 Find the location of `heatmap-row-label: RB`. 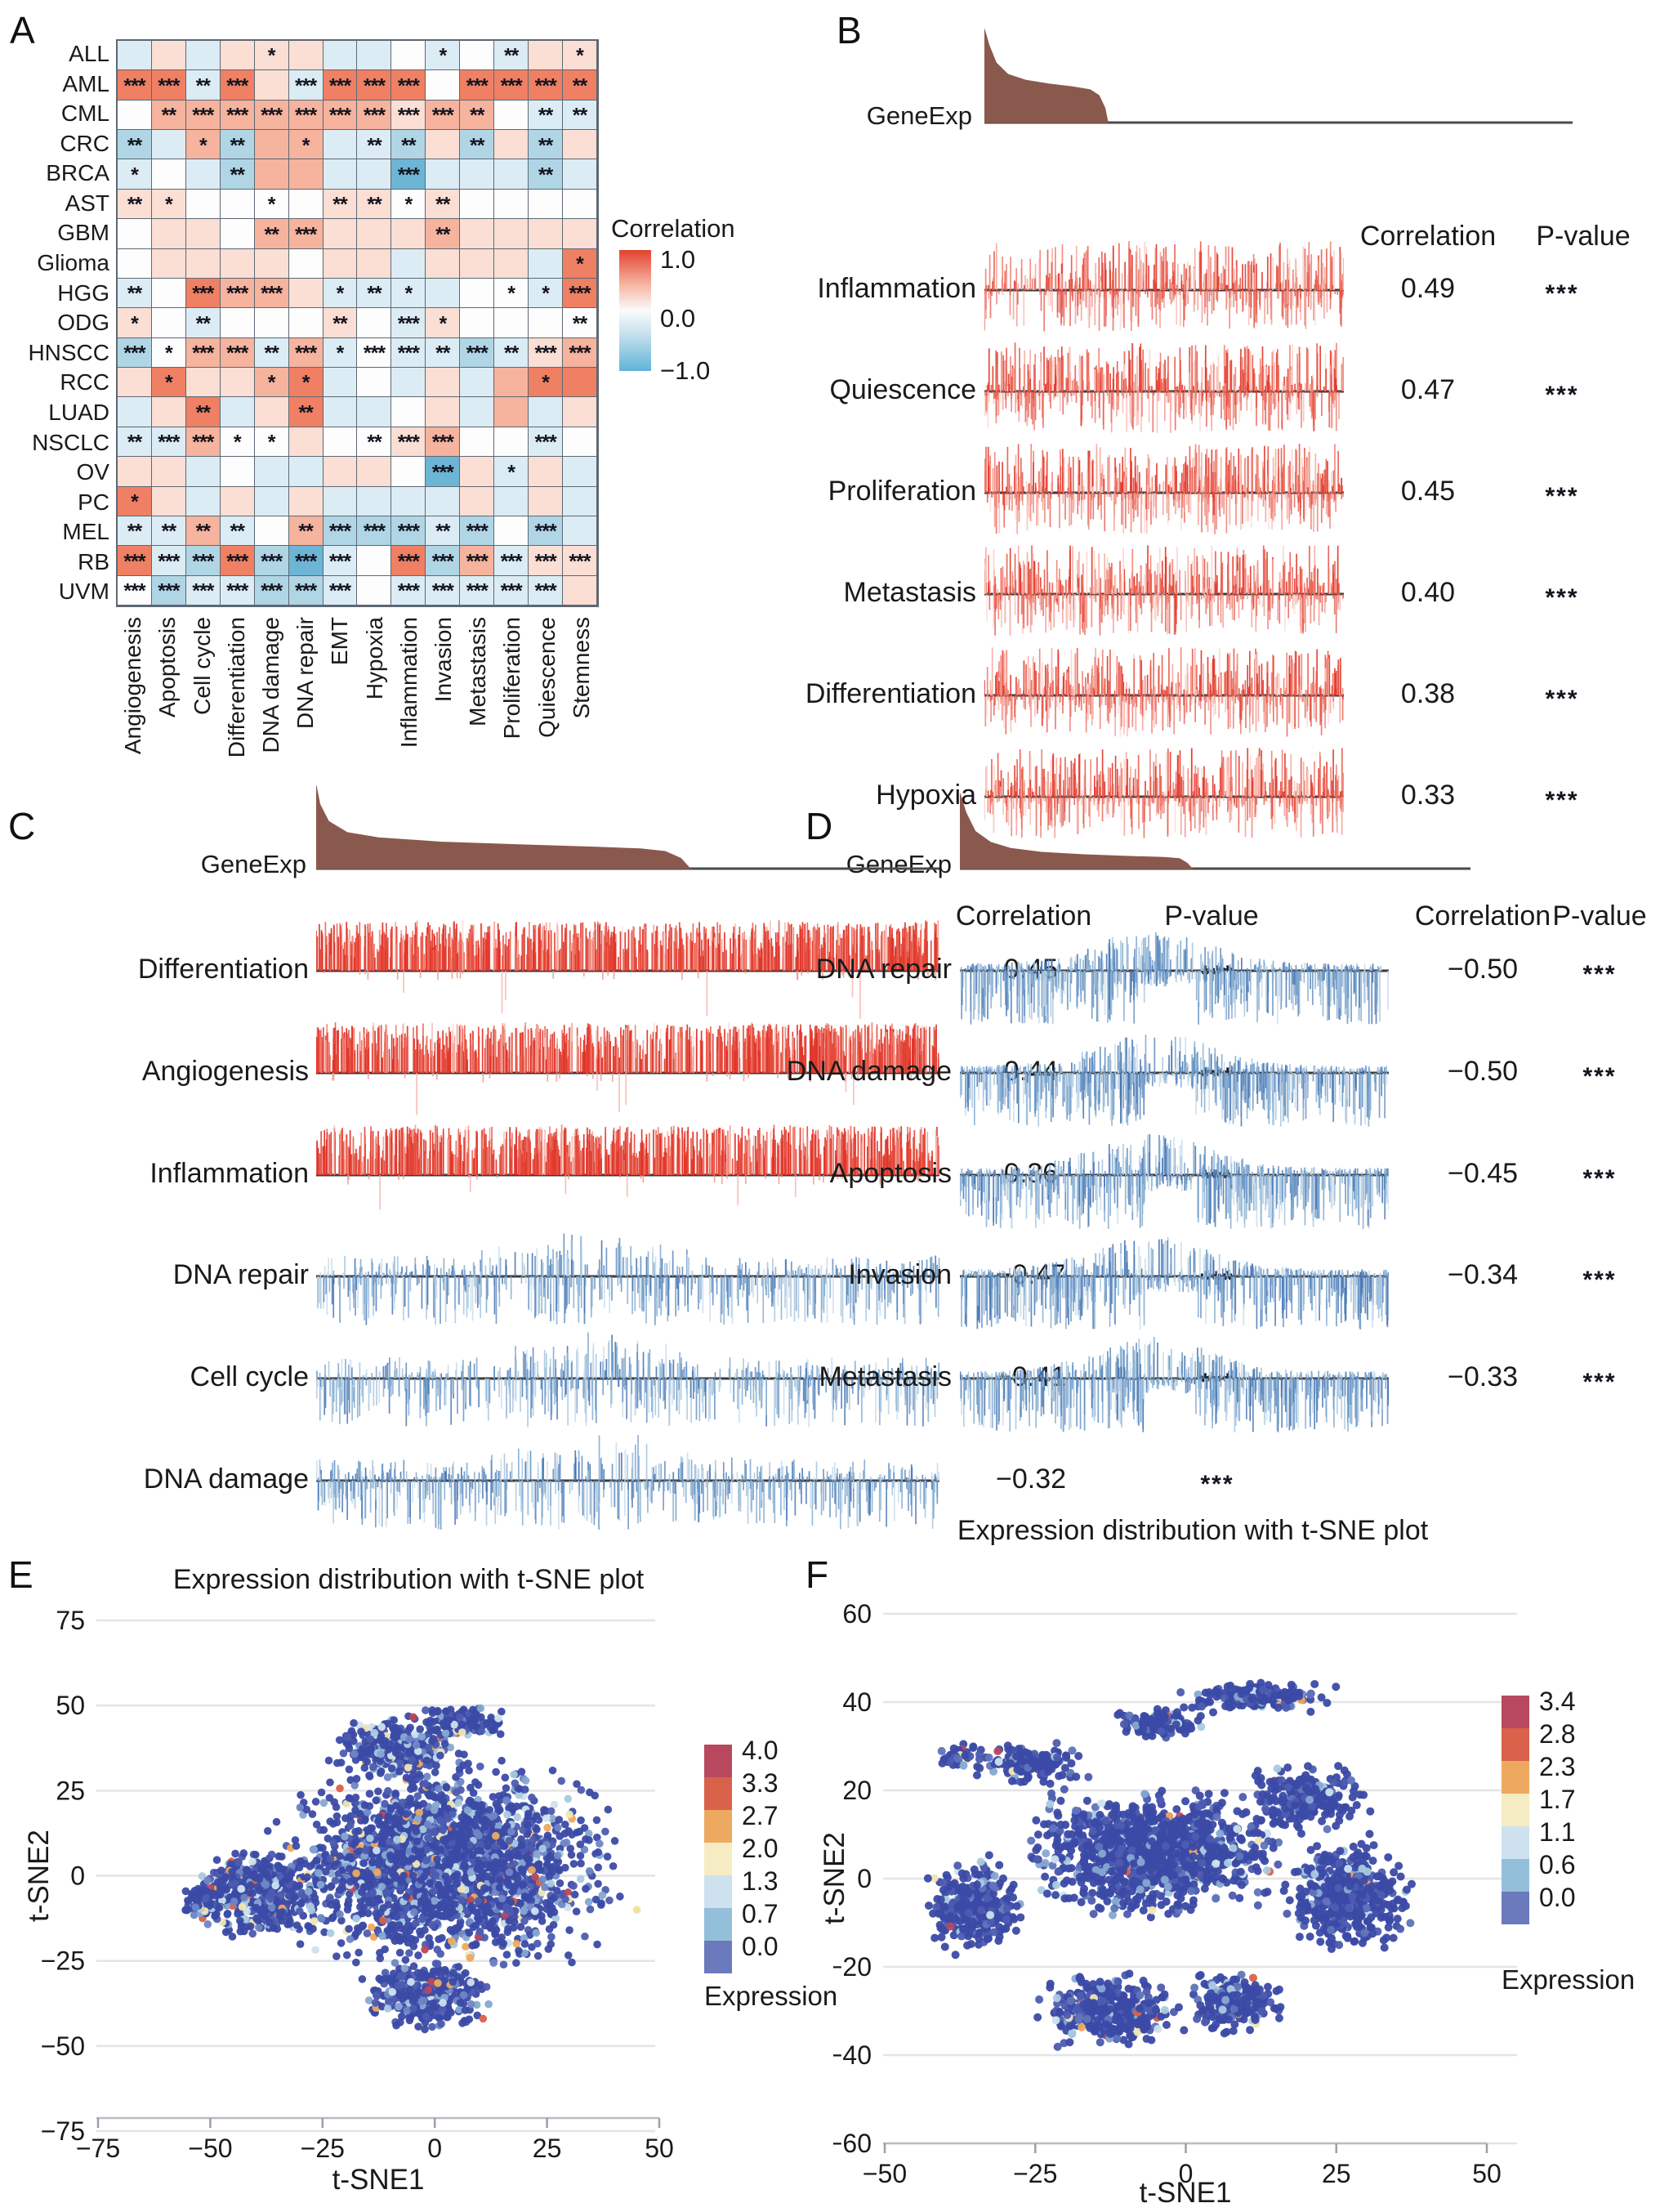

heatmap-row-label: RB is located at coordinates (55, 562).